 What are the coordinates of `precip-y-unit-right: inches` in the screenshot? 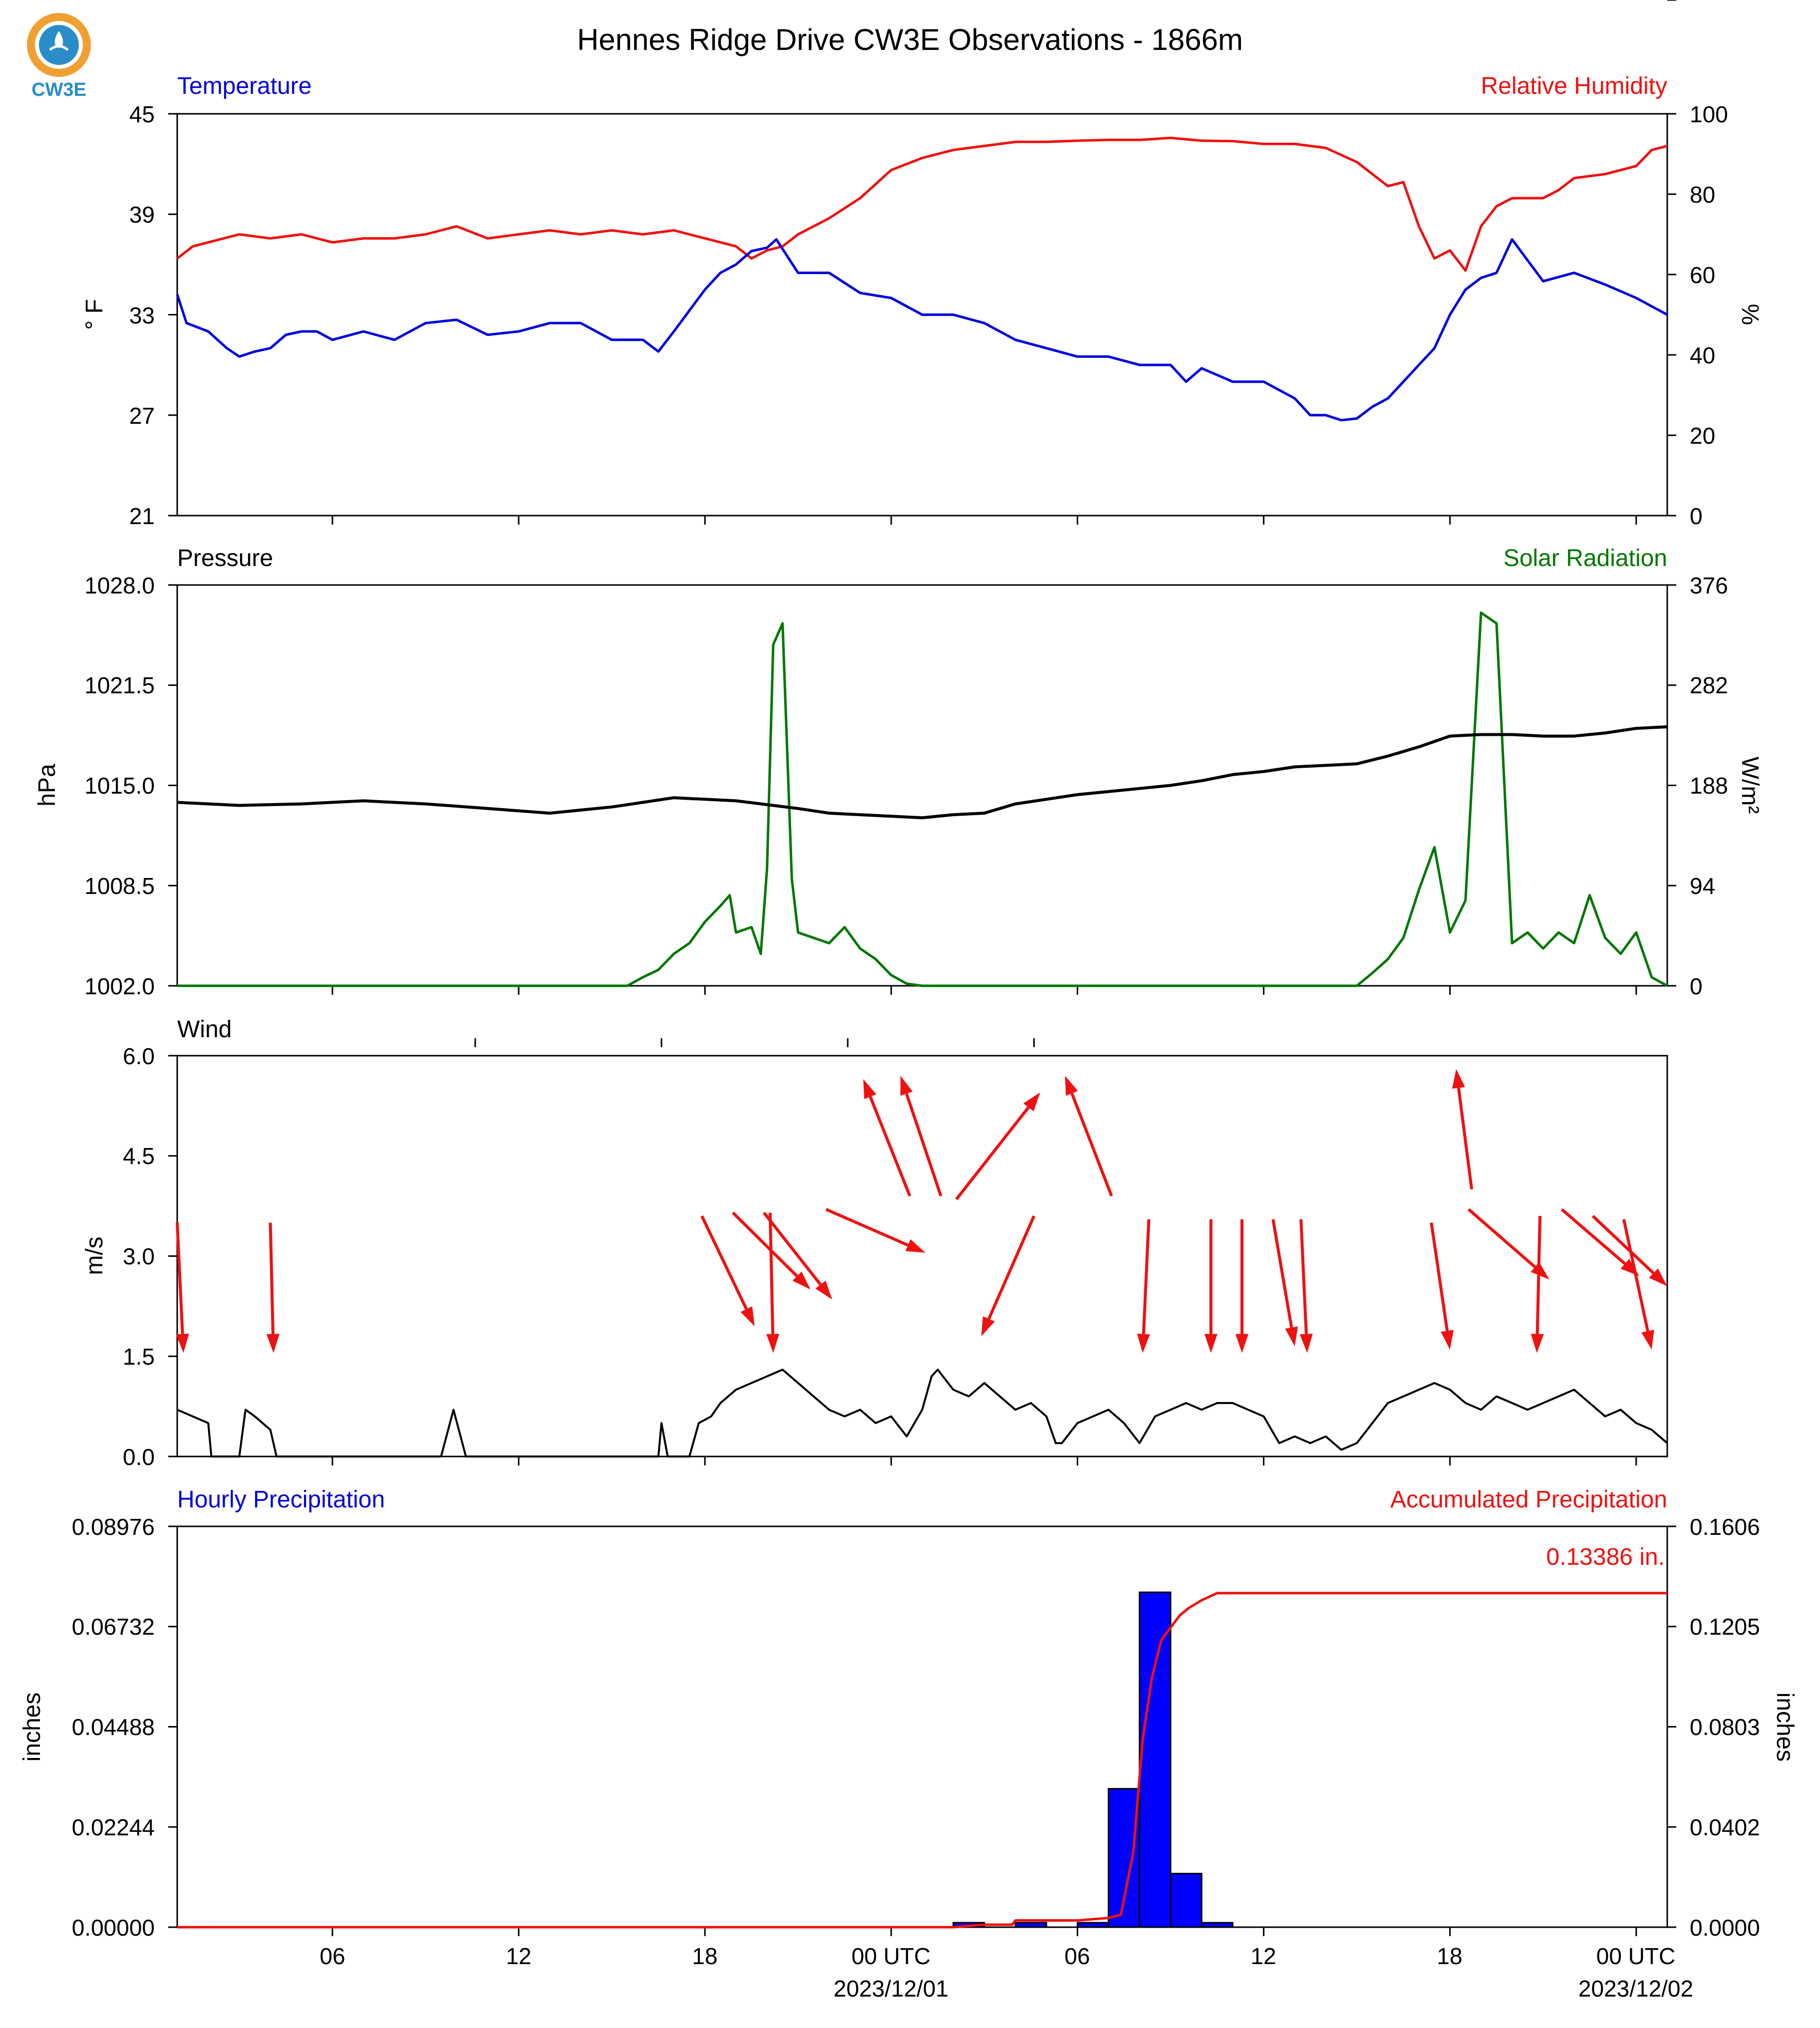 It's located at (1785, 1727).